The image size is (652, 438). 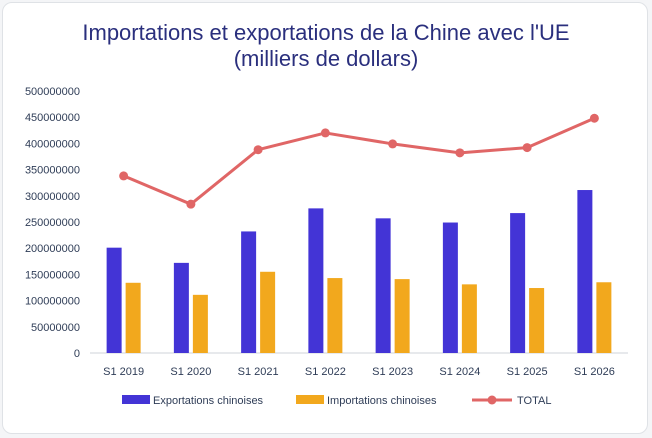 I want to click on x-tick-label: S1 2025, so click(x=527, y=372).